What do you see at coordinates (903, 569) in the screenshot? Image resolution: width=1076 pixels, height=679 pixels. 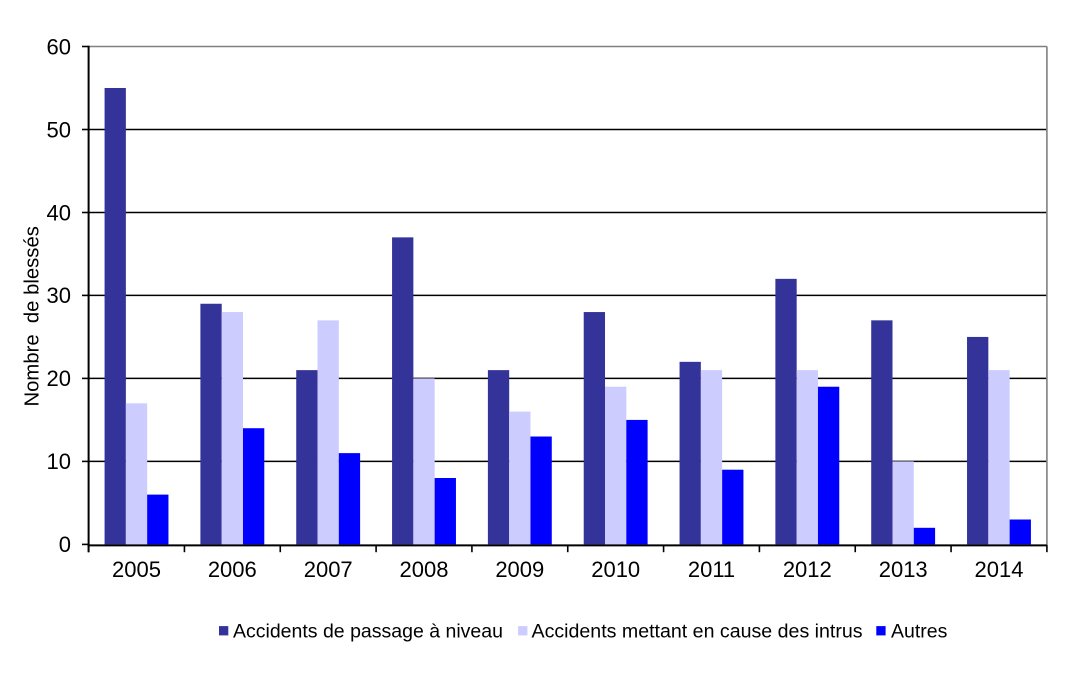 I see `svg-text: 2013` at bounding box center [903, 569].